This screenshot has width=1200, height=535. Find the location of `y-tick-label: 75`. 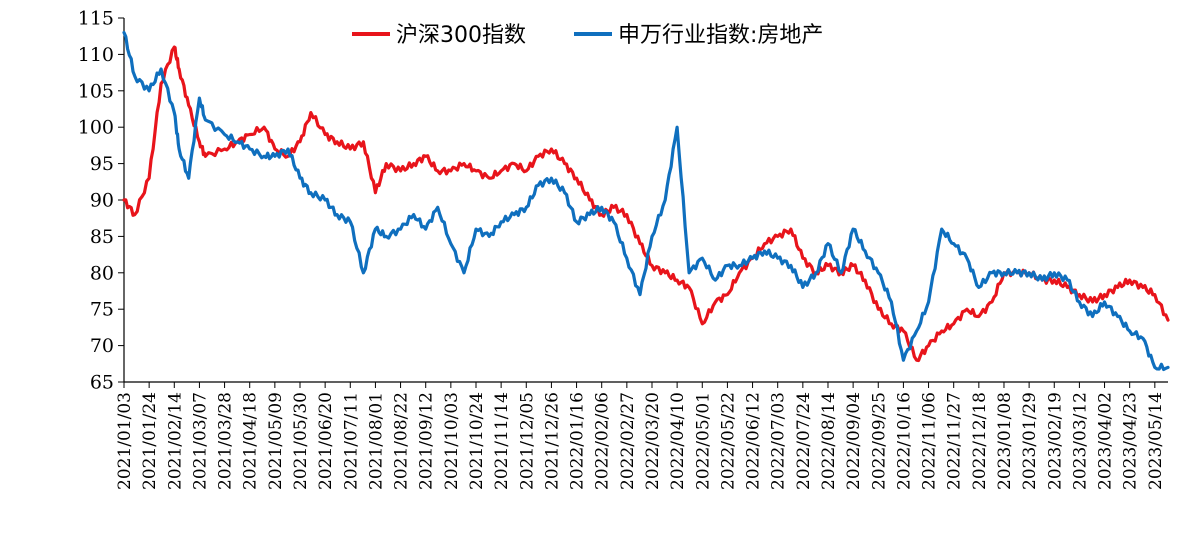

y-tick-label: 75 is located at coordinates (102, 310).